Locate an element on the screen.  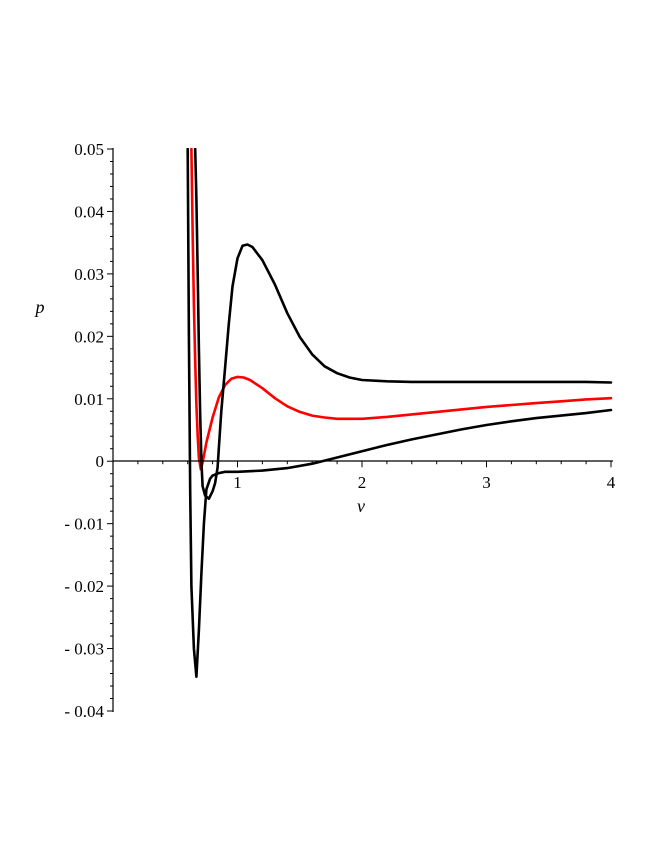
y-tick-label: 0 is located at coordinates (100, 461).